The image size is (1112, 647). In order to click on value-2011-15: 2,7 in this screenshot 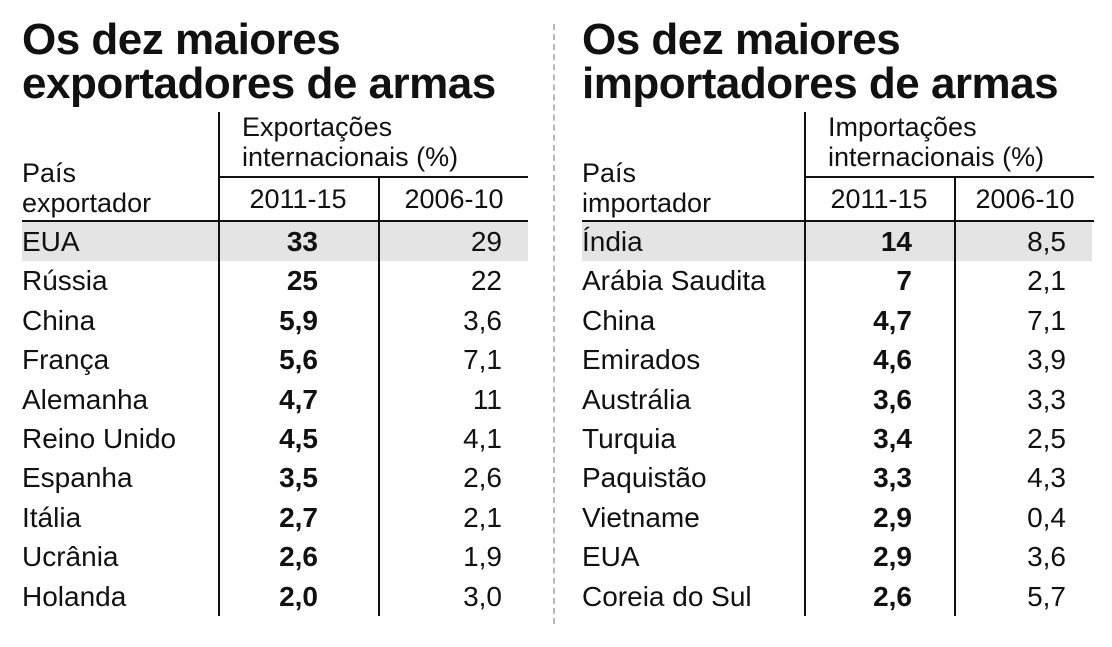, I will do `click(298, 517)`.